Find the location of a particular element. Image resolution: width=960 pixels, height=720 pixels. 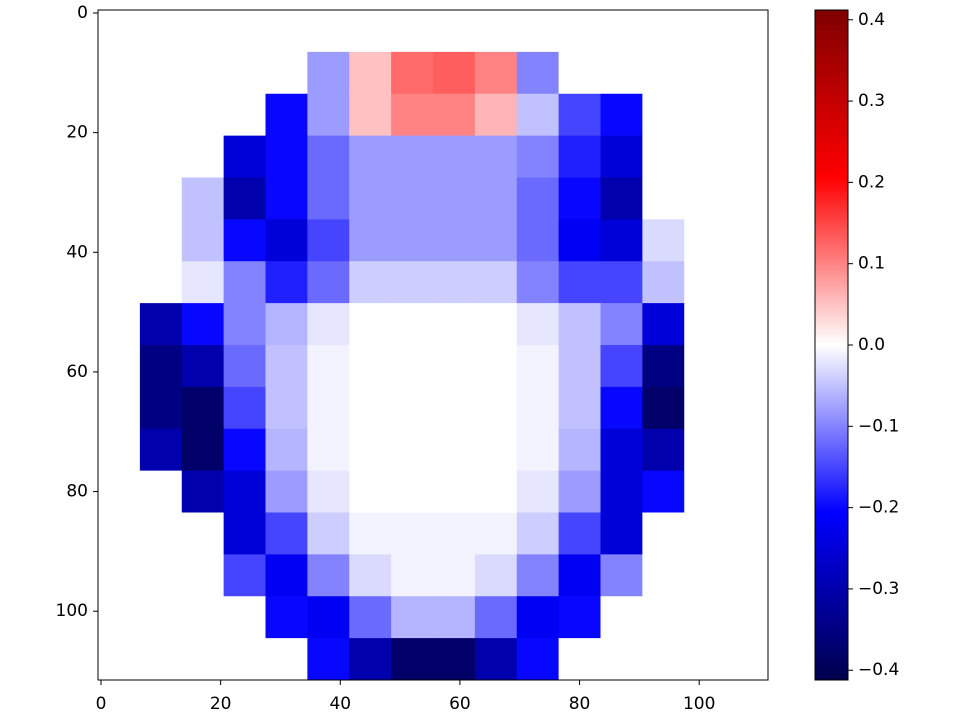

colorbar-tick-label: 0.0 is located at coordinates (871, 345).